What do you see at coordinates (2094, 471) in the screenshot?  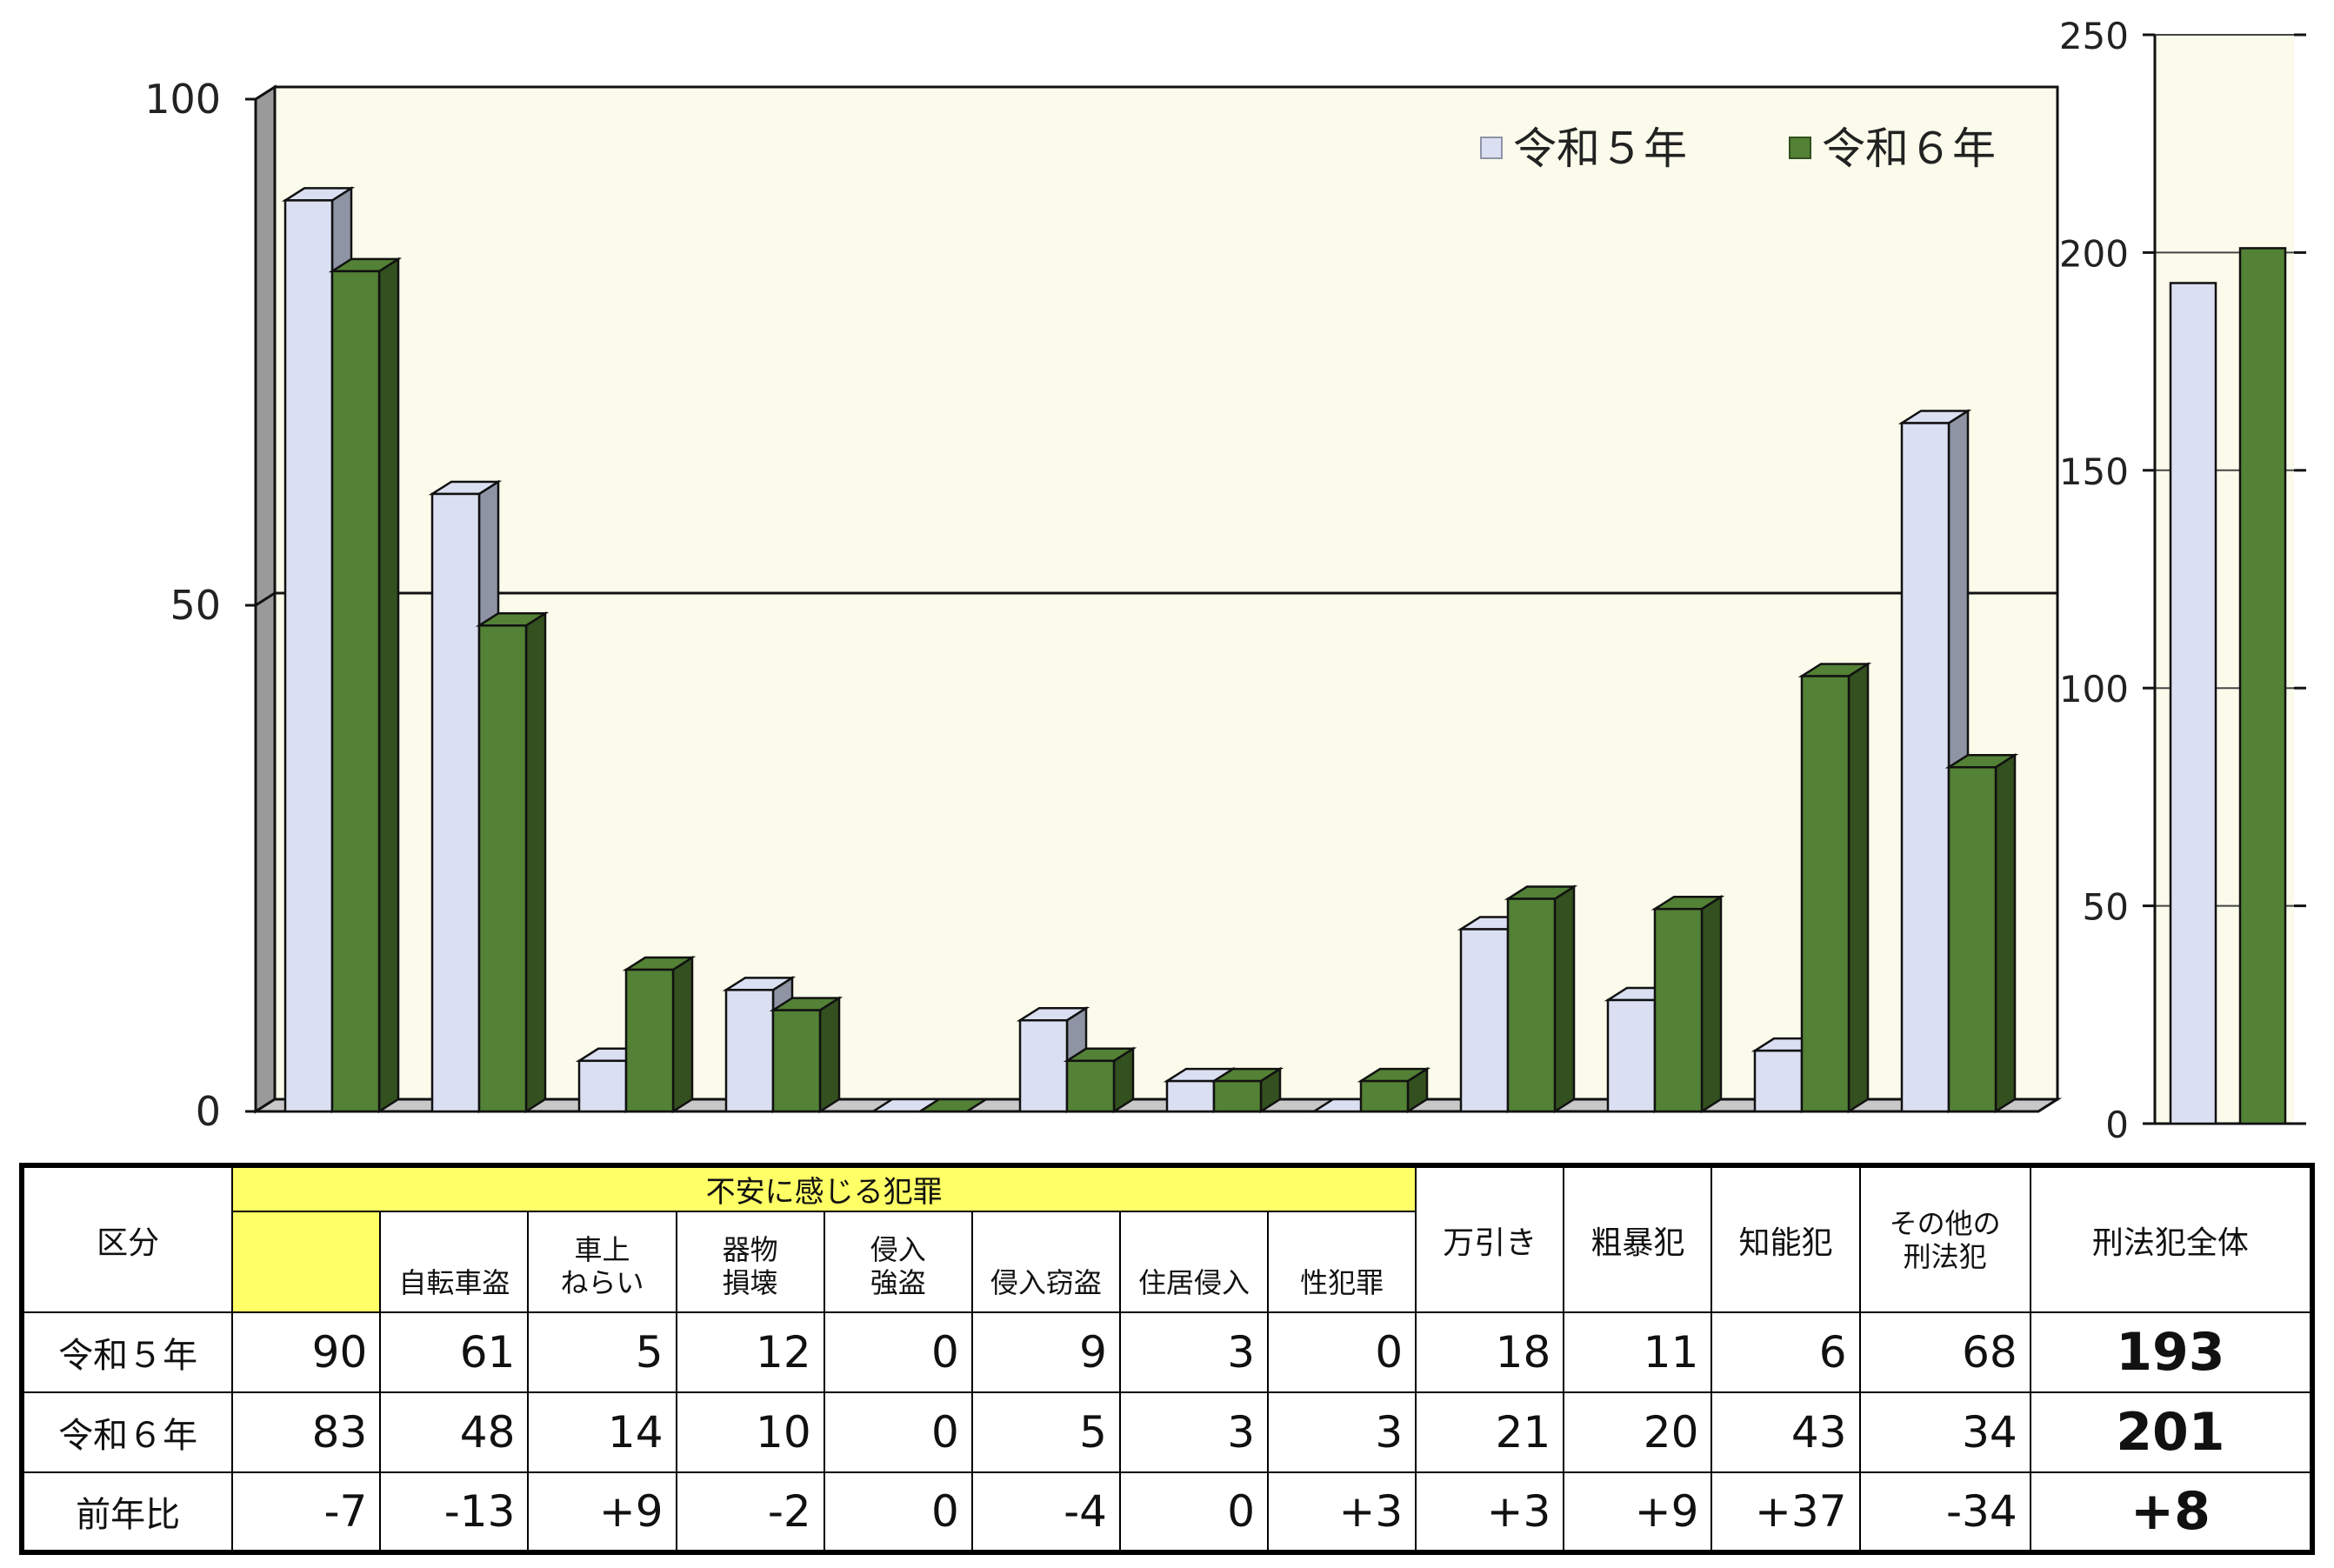 I see `total-y-tick-label: 150` at bounding box center [2094, 471].